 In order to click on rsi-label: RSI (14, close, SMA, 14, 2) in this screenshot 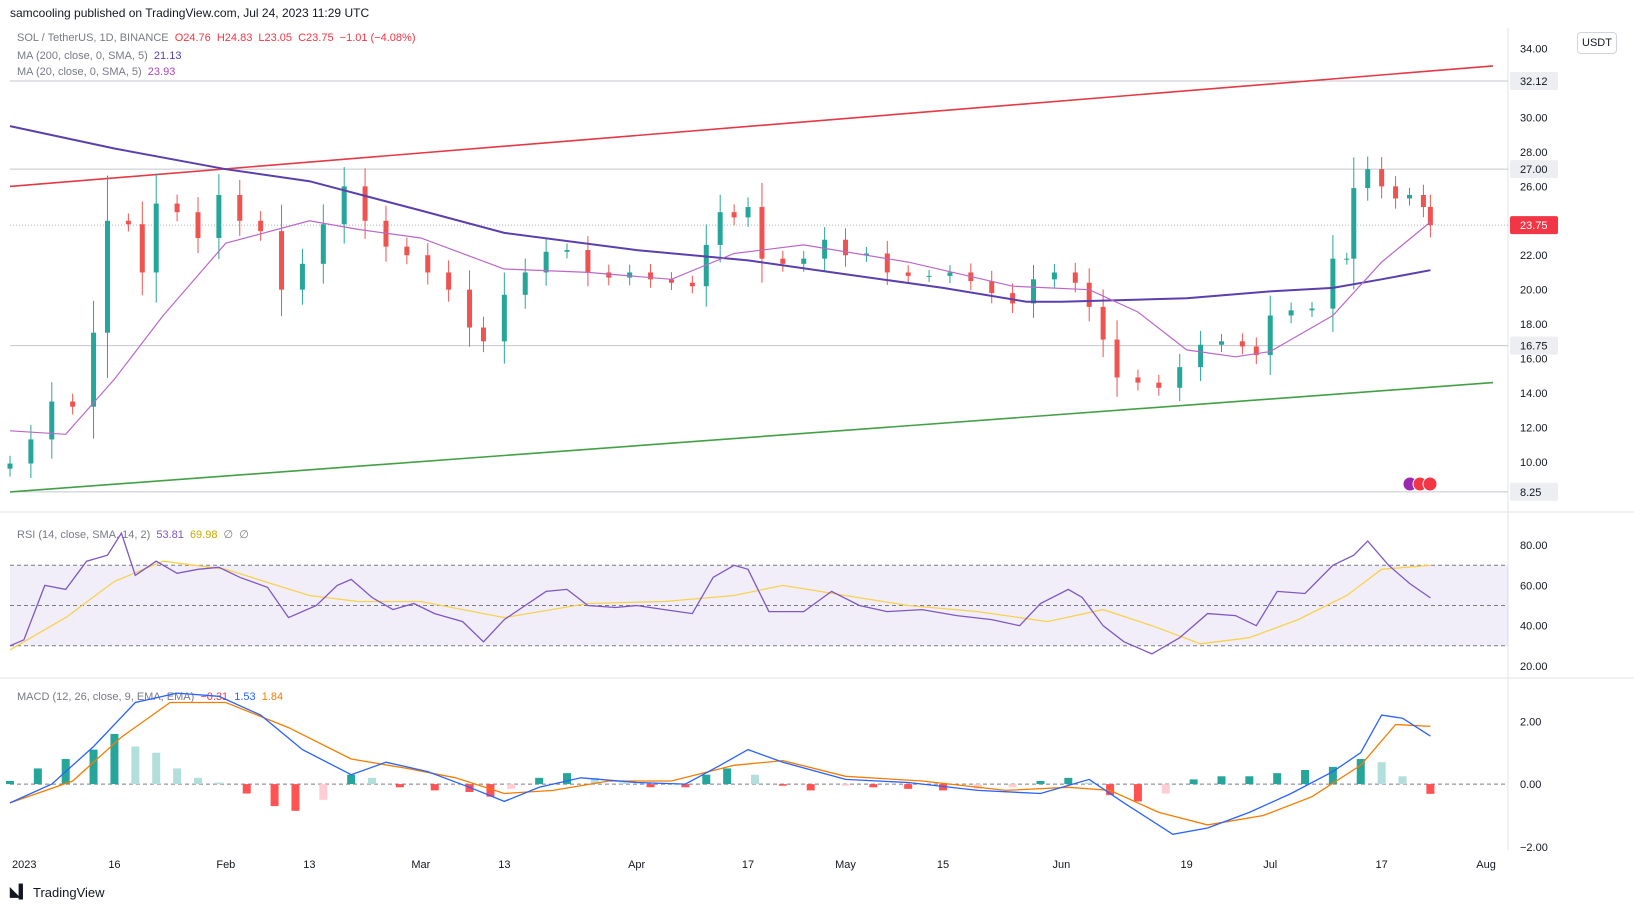, I will do `click(84, 535)`.